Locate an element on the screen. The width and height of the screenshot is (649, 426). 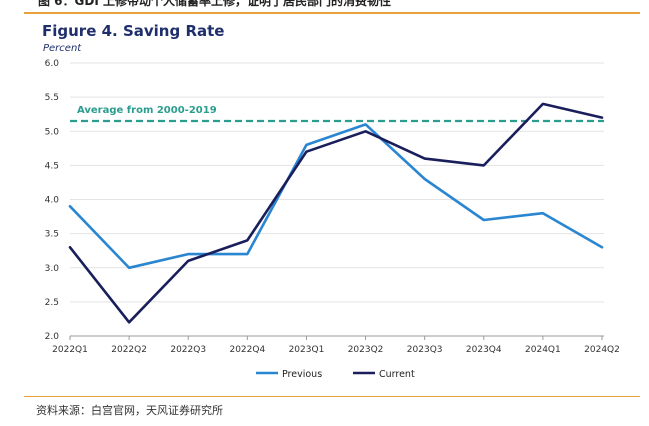
legend-label-previous: Previous is located at coordinates (302, 374).